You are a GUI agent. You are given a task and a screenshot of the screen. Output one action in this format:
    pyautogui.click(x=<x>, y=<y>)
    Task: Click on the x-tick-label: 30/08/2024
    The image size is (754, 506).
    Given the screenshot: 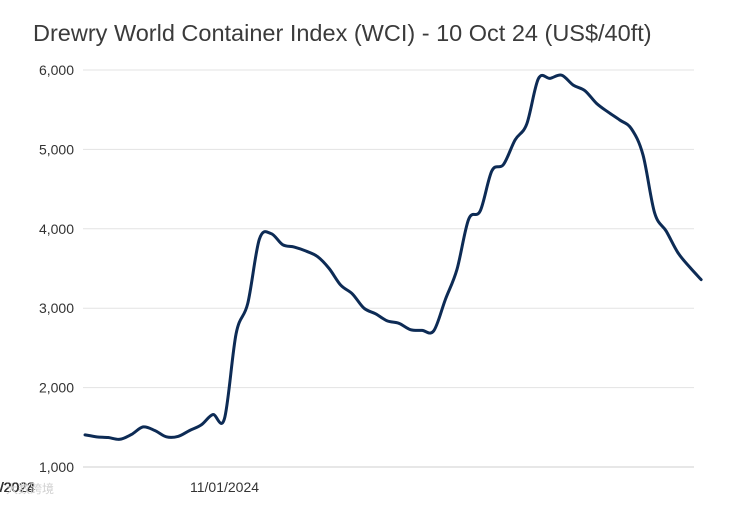 What is the action you would take?
    pyautogui.click(x=17, y=487)
    